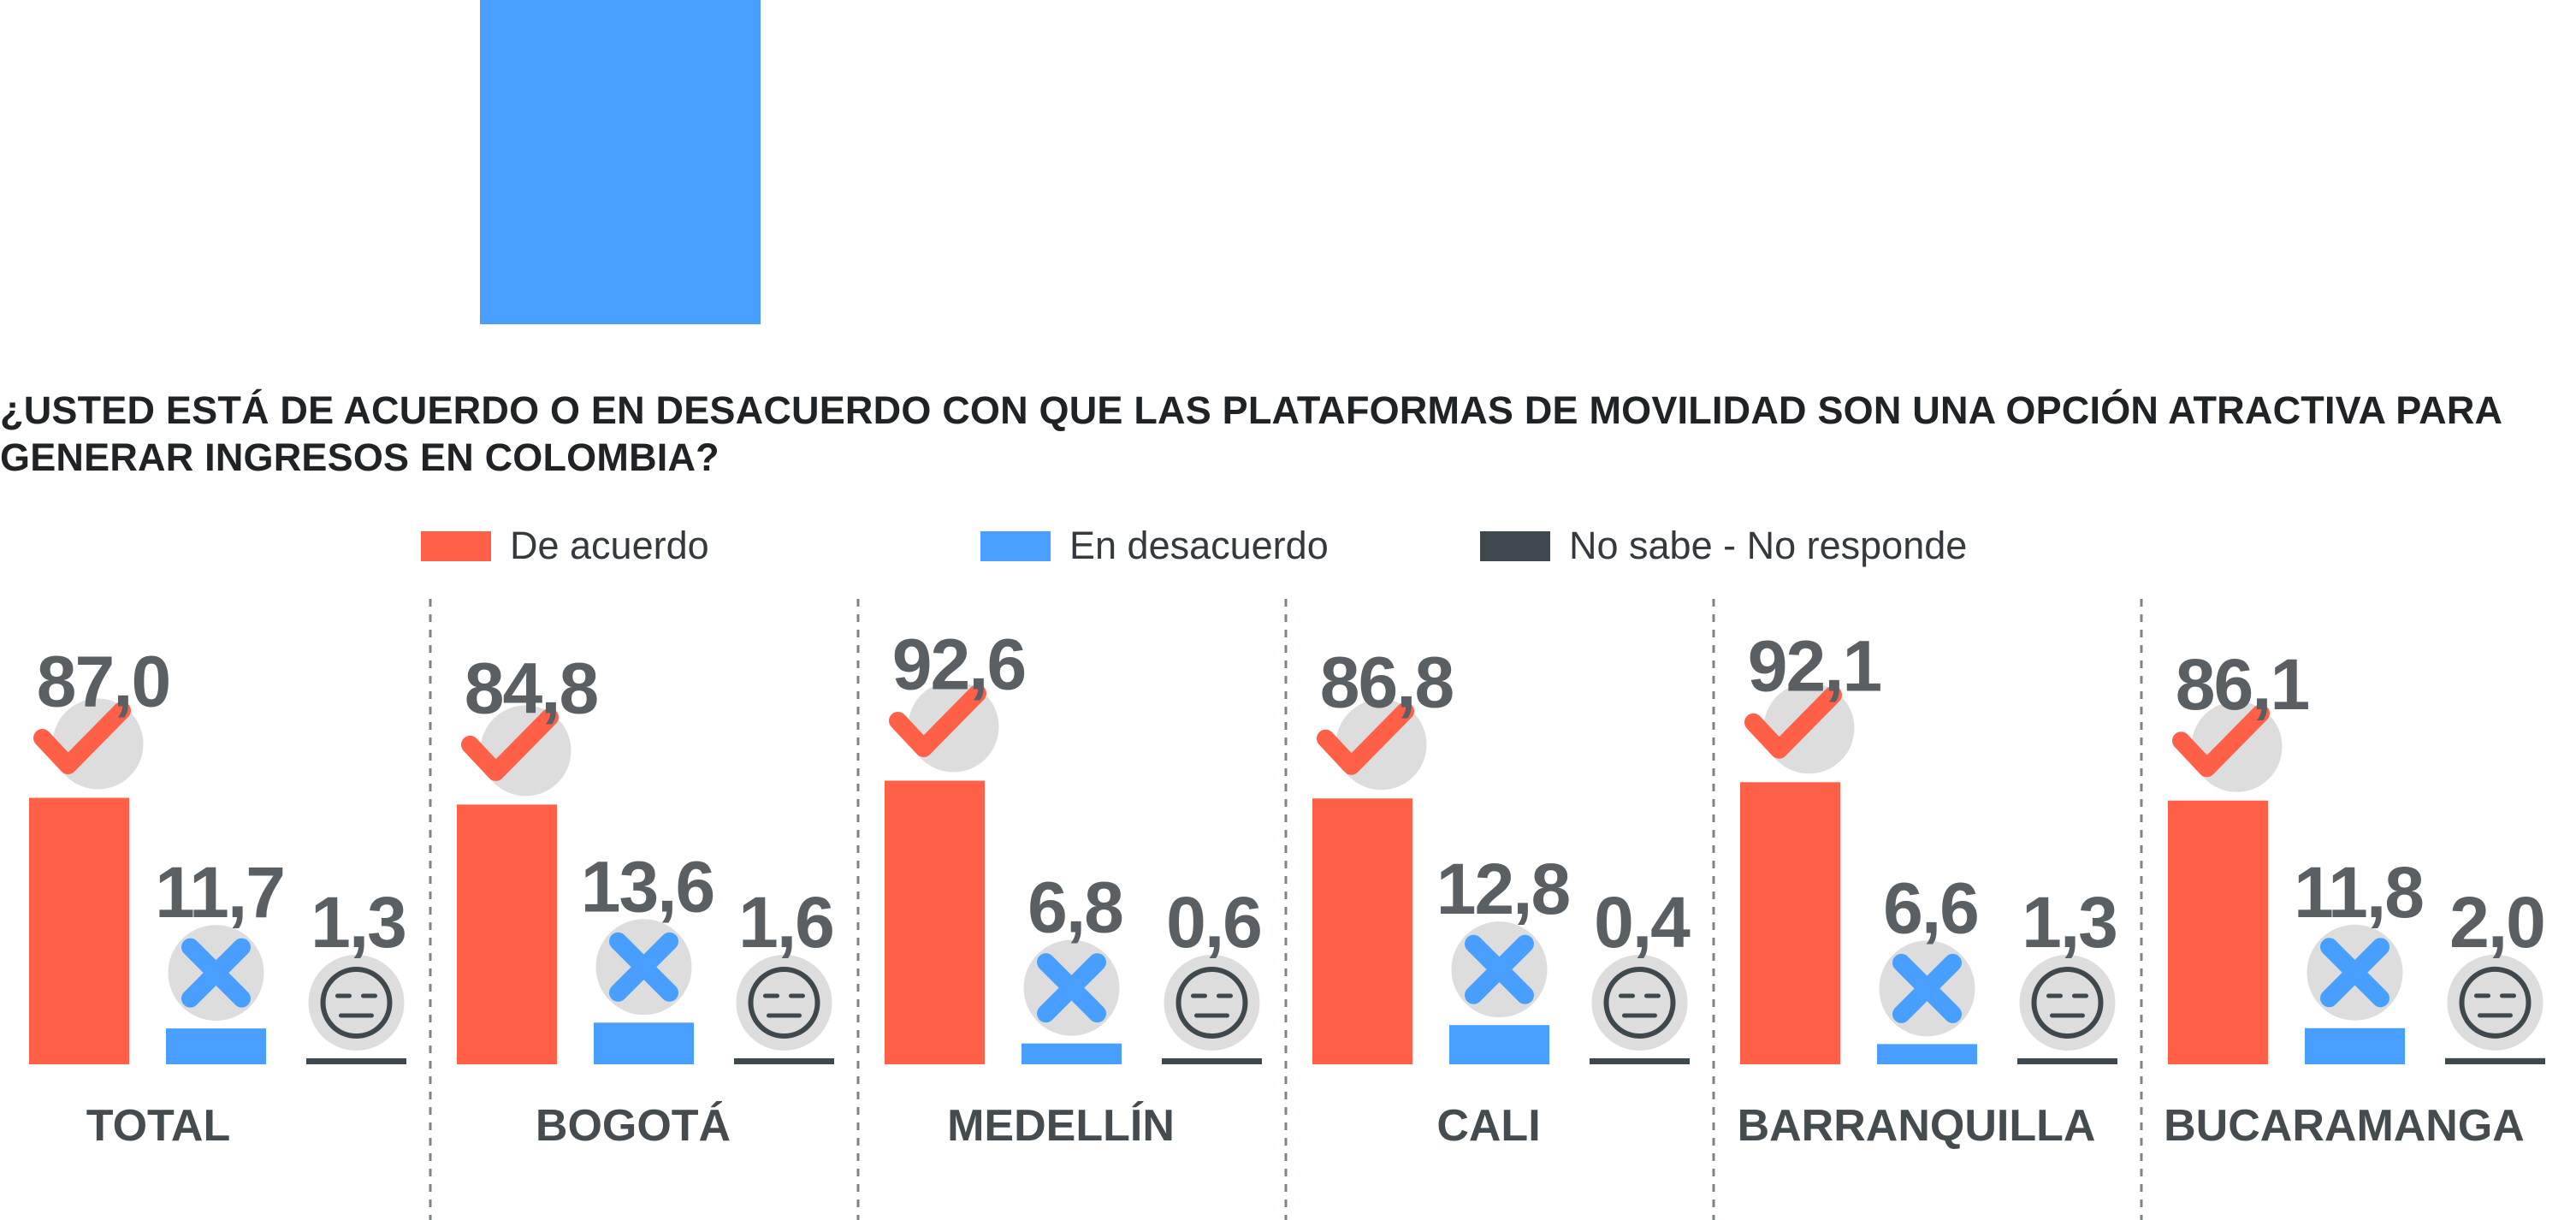  What do you see at coordinates (1815, 665) in the screenshot?
I see `value-label-agree: 92,1` at bounding box center [1815, 665].